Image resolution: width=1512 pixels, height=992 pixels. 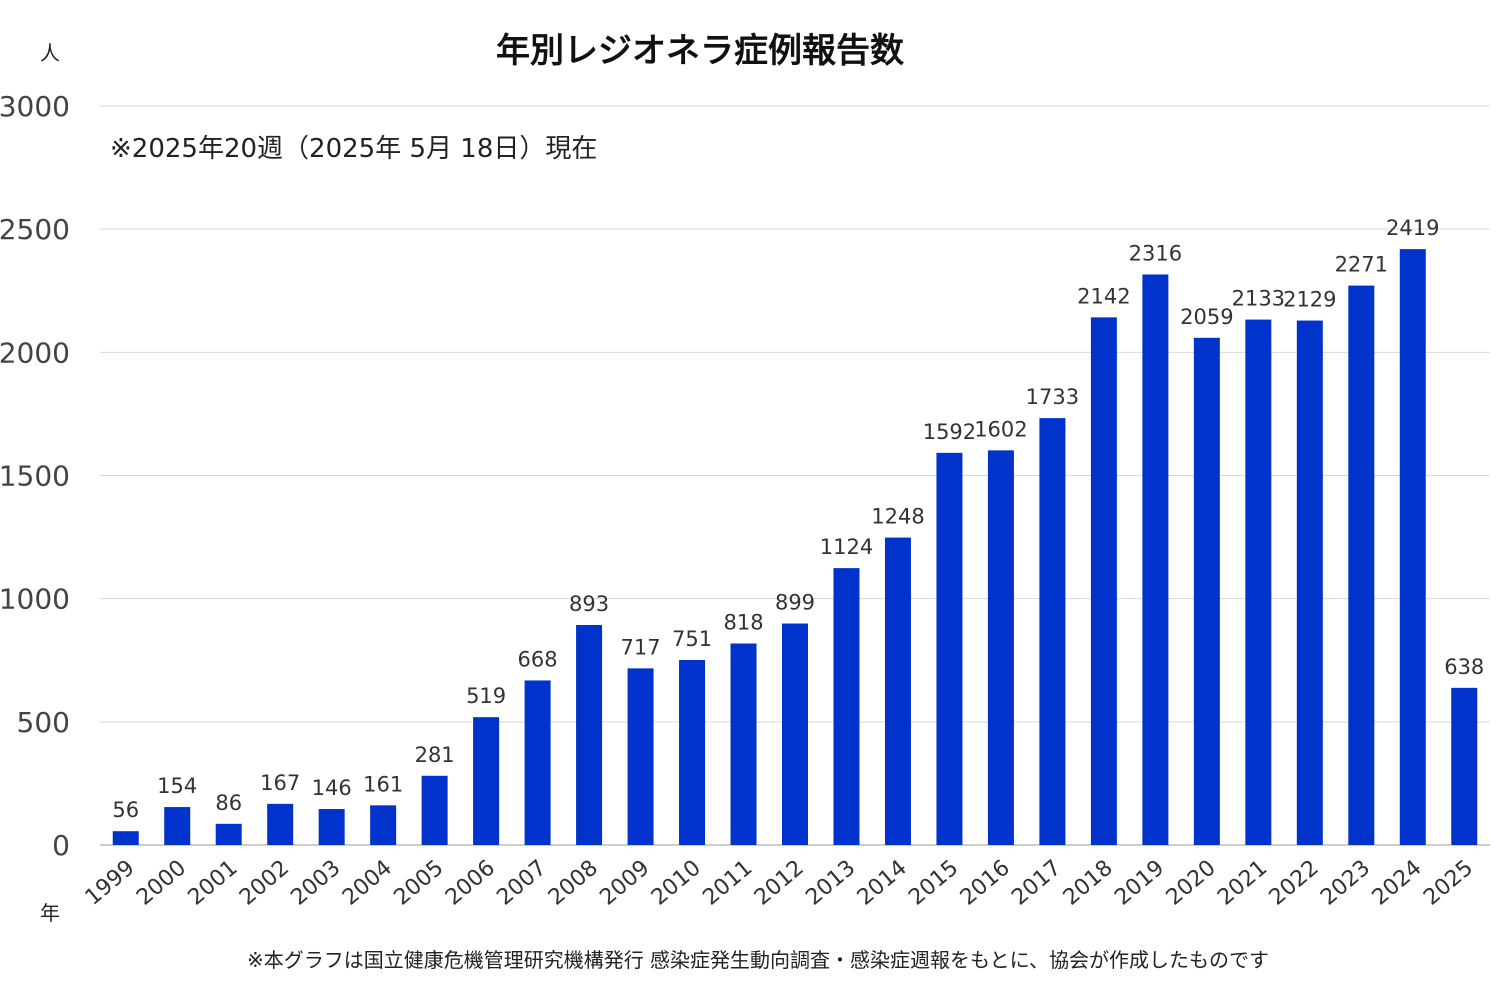 What do you see at coordinates (1448, 882) in the screenshot?
I see `x-tick-label-2025: 2025` at bounding box center [1448, 882].